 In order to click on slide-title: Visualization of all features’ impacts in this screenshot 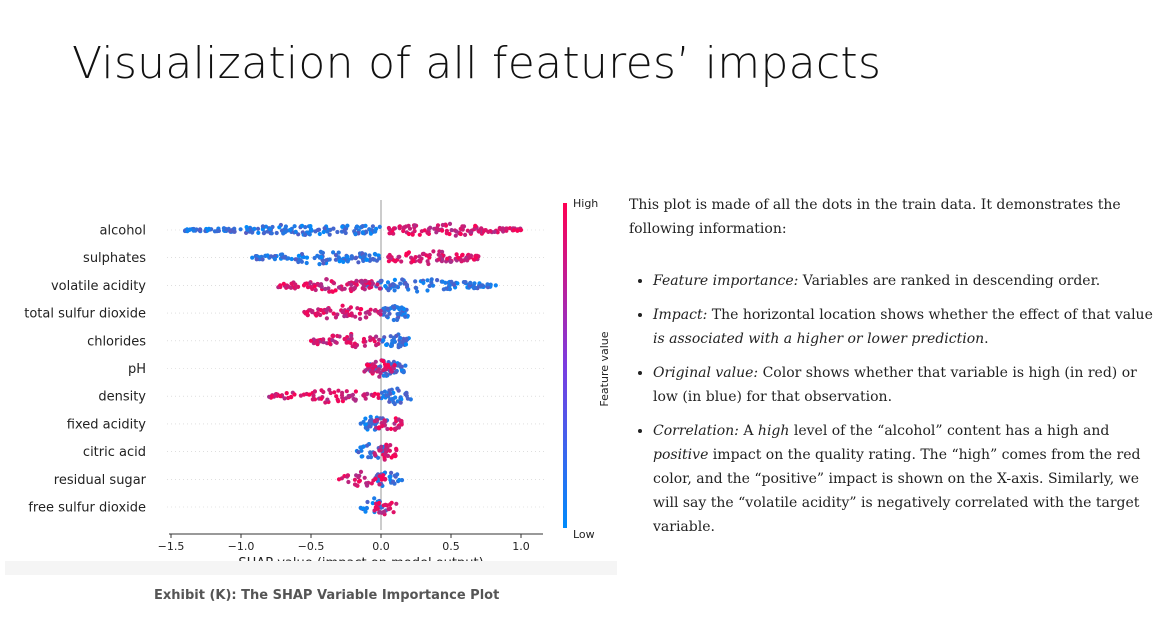, I will do `click(477, 63)`.